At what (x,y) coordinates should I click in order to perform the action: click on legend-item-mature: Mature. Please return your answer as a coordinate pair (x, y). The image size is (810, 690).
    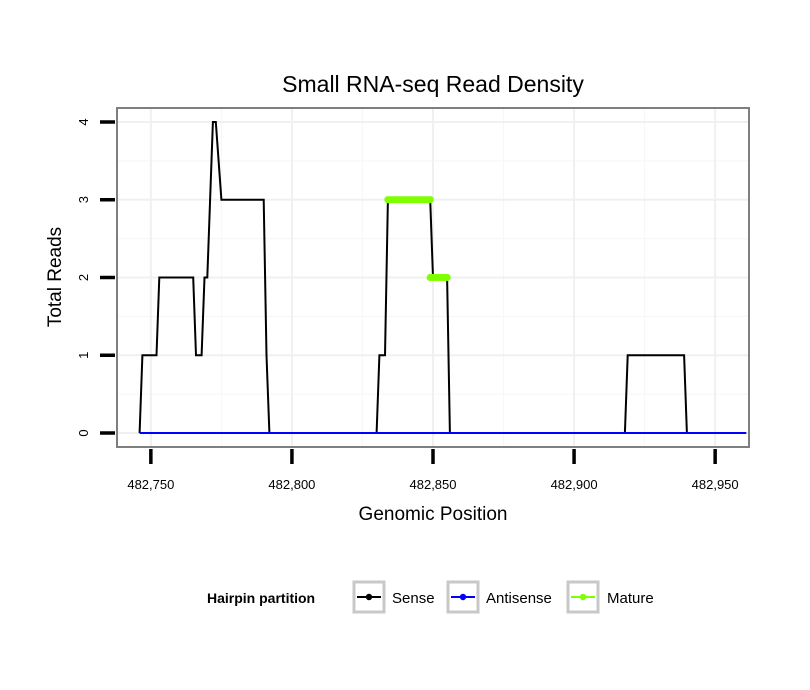
    Looking at the image, I should click on (610, 597).